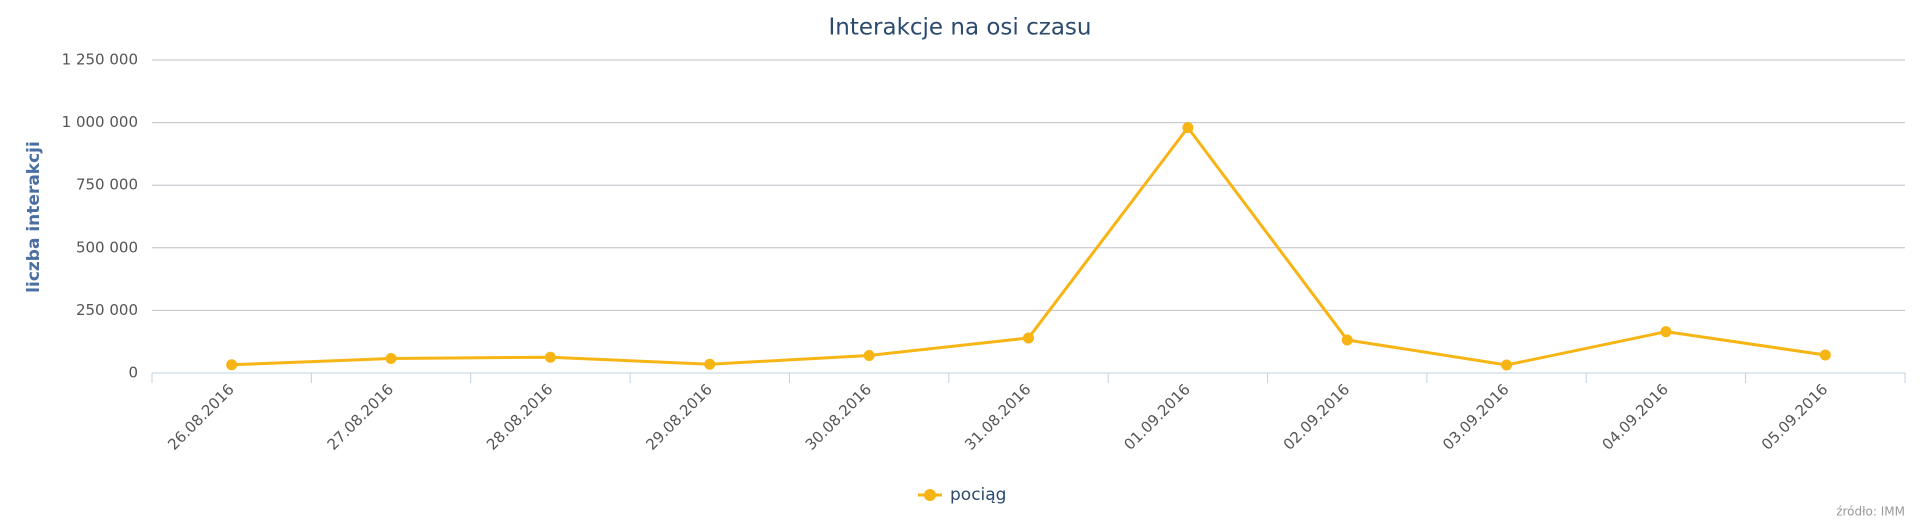 This screenshot has height=525, width=1920. Describe the element at coordinates (107, 185) in the screenshot. I see `y-tick-label: 750 000` at that location.